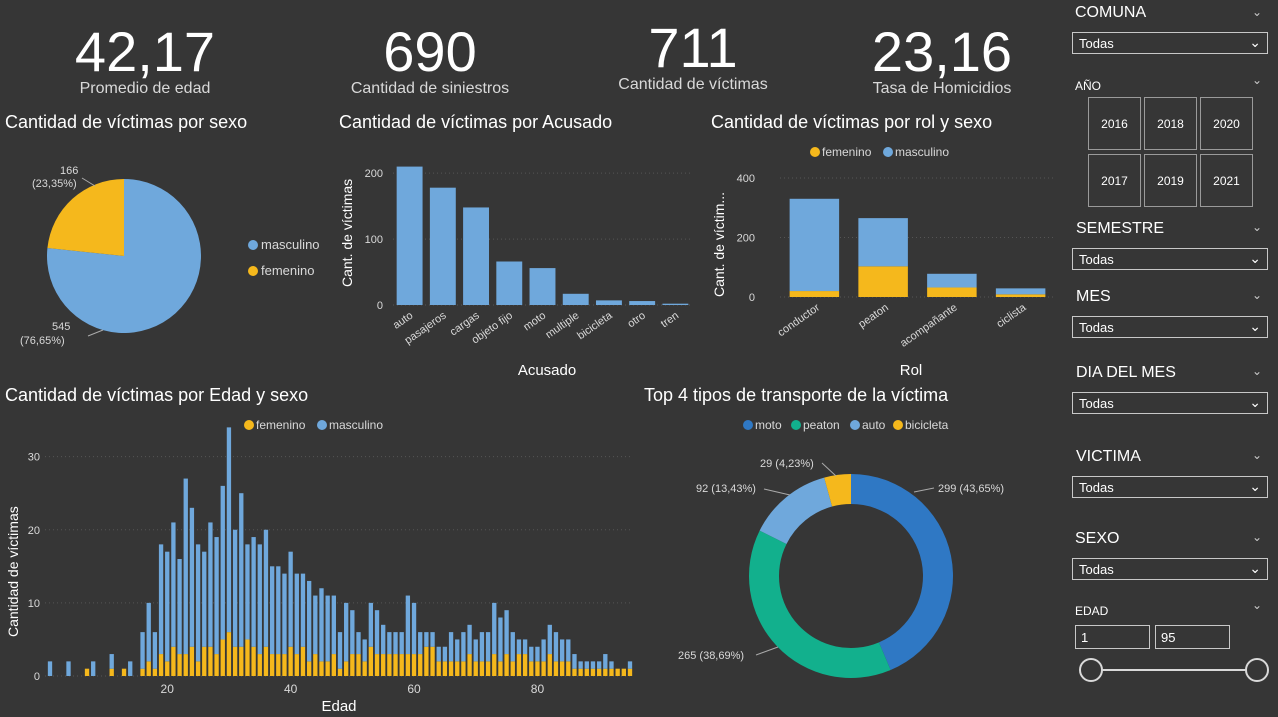  What do you see at coordinates (543, 668) in the screenshot?
I see `bar-edad-81-femenino` at bounding box center [543, 668].